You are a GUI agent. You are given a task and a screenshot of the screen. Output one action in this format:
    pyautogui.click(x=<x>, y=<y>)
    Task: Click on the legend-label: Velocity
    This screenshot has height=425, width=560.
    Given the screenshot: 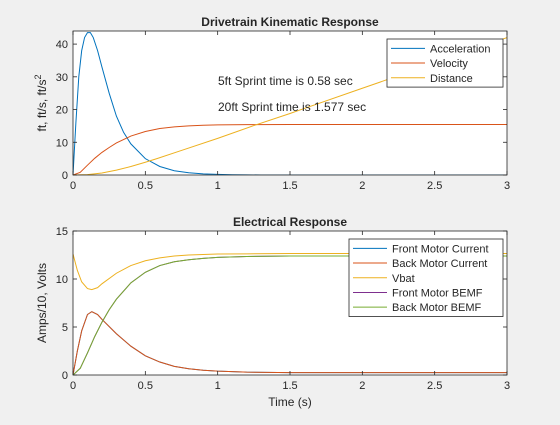 What is the action you would take?
    pyautogui.click(x=449, y=64)
    